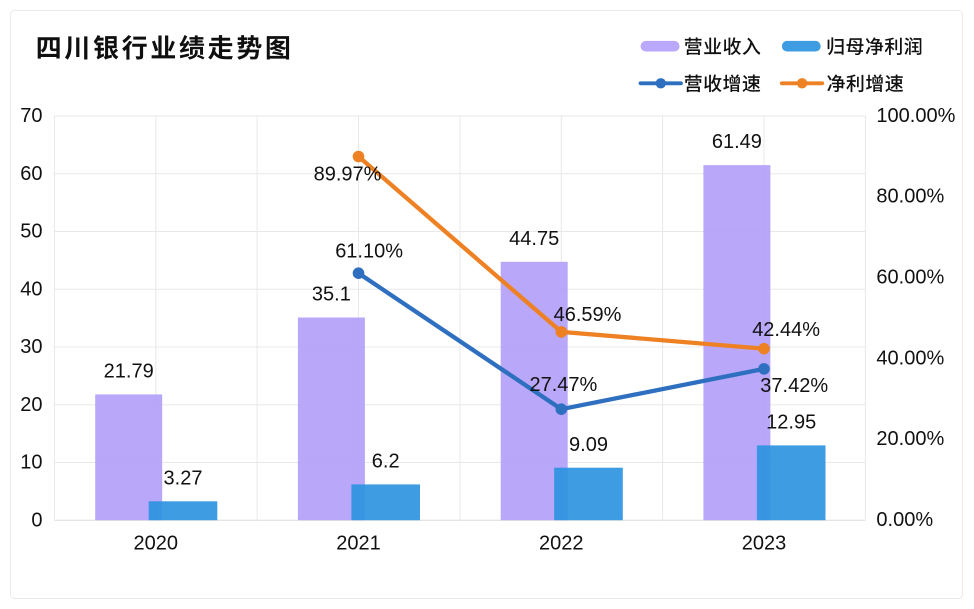 Image resolution: width=974 pixels, height=609 pixels. I want to click on svg-text: 30, so click(31, 347).